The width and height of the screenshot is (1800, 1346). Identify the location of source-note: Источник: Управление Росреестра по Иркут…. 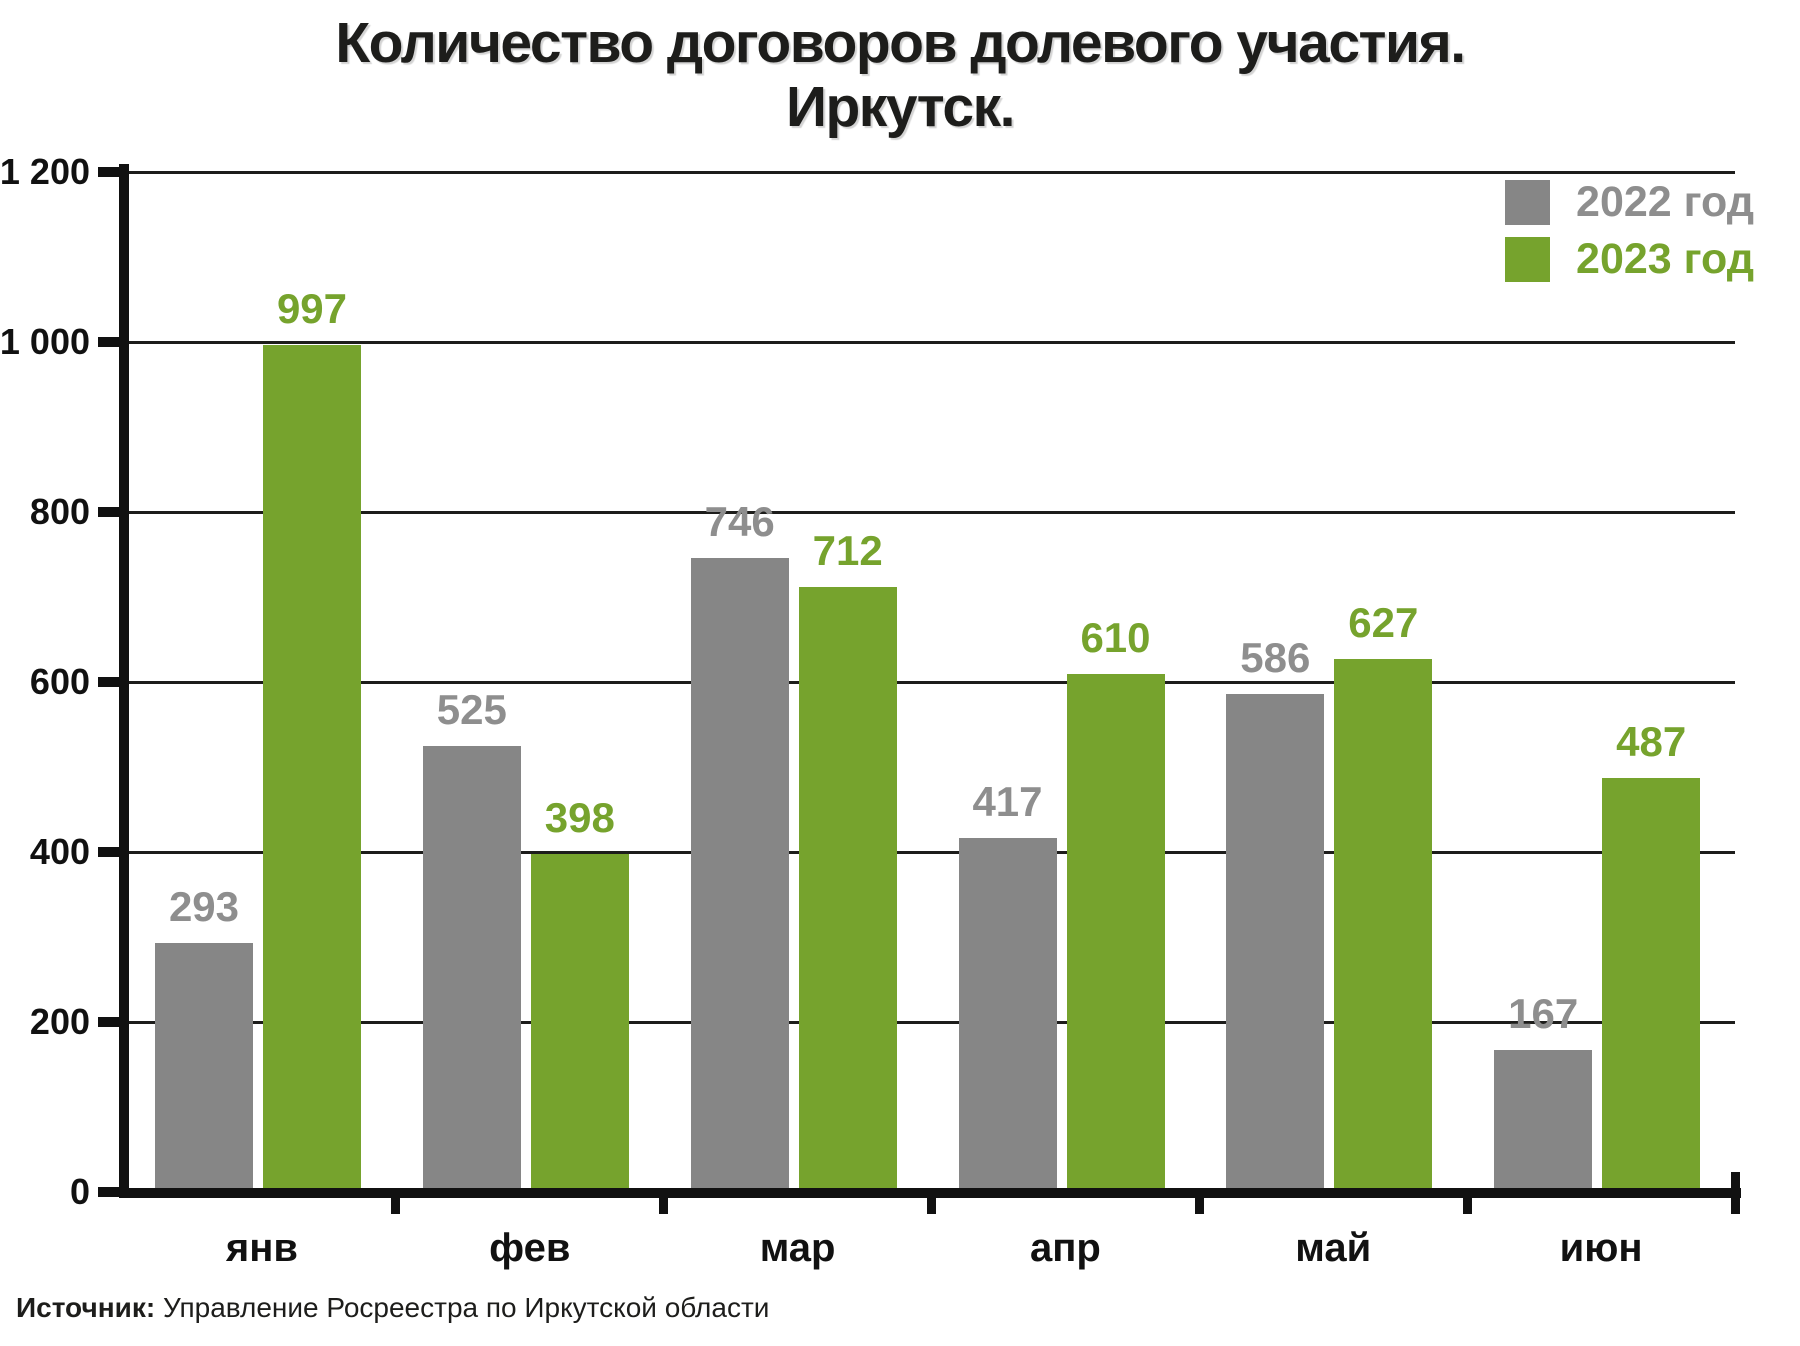
(392, 1308).